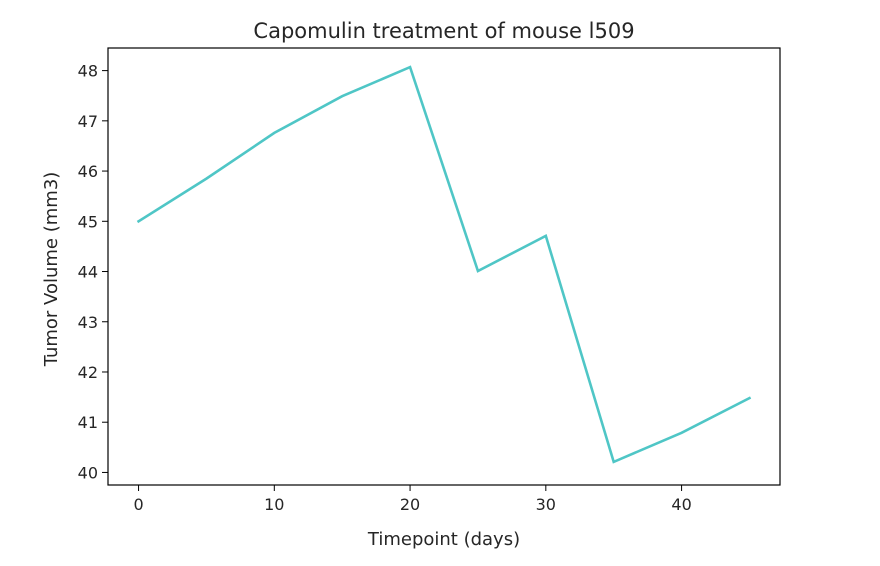 The image size is (880, 566). Describe the element at coordinates (88, 422) in the screenshot. I see `y-tick-label: 41` at that location.